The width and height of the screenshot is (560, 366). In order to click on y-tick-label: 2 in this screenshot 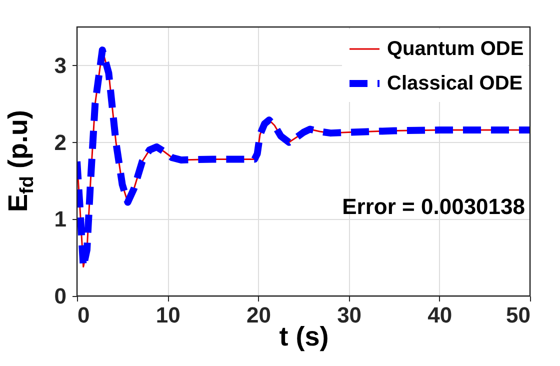, I will do `click(60, 142)`.